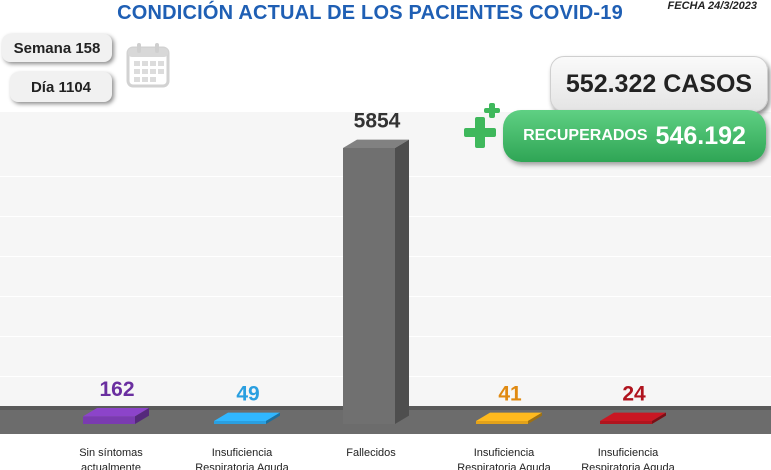  I want to click on day-badge: Día 1104, so click(61, 87).